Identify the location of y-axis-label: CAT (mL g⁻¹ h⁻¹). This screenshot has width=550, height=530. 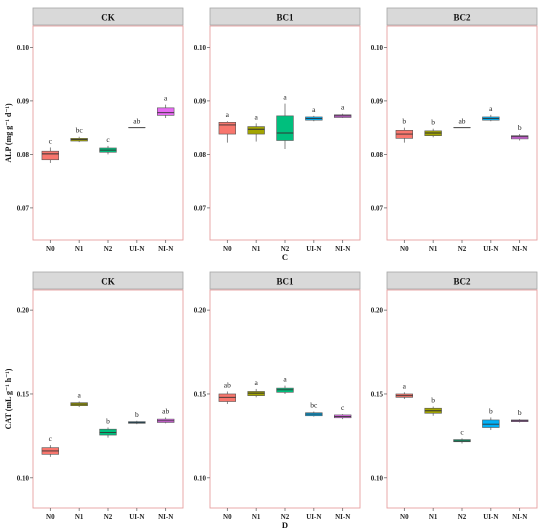
(8, 398).